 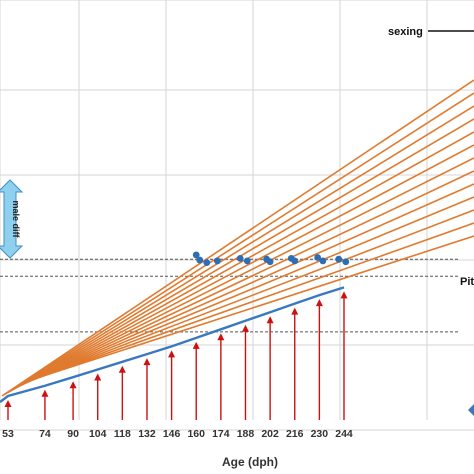 I want to click on sexing-annotation: sexing, so click(x=431, y=32).